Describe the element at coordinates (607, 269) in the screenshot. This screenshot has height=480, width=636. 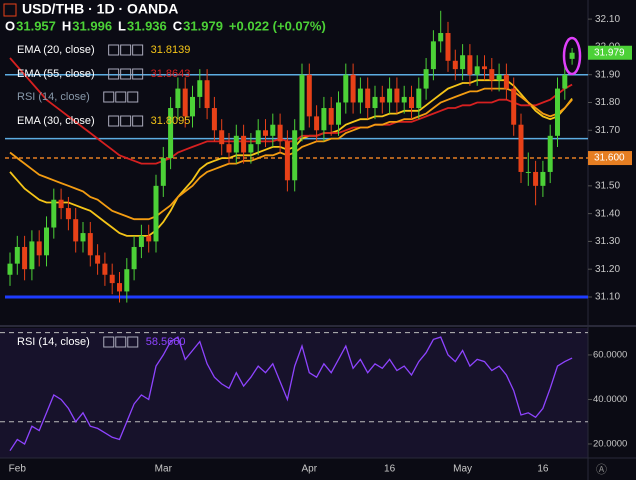
I see `y-tick-label: 31.20` at that location.